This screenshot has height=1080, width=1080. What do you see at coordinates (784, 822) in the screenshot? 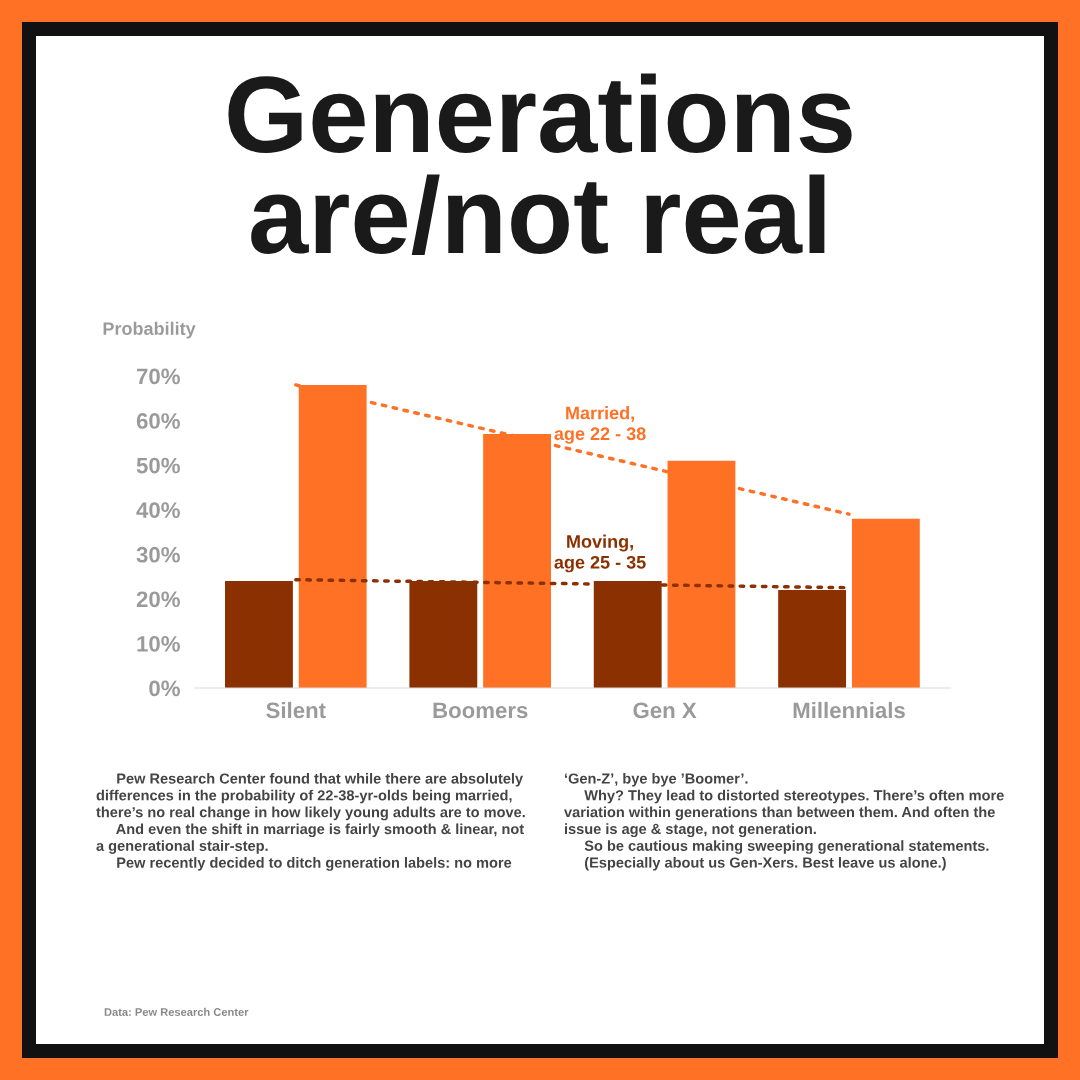
I see `text: ‘Gen-Z’, bye bye ’Boomer’. Why? They lead to distorted stereotypes. There’s often more variation within generations than between them. And often the issue is age & stage, not generation. So be cautious making sweeping generational statements. (Especially about us Gen-Xers. Best leave us alone.)` at bounding box center [784, 822].